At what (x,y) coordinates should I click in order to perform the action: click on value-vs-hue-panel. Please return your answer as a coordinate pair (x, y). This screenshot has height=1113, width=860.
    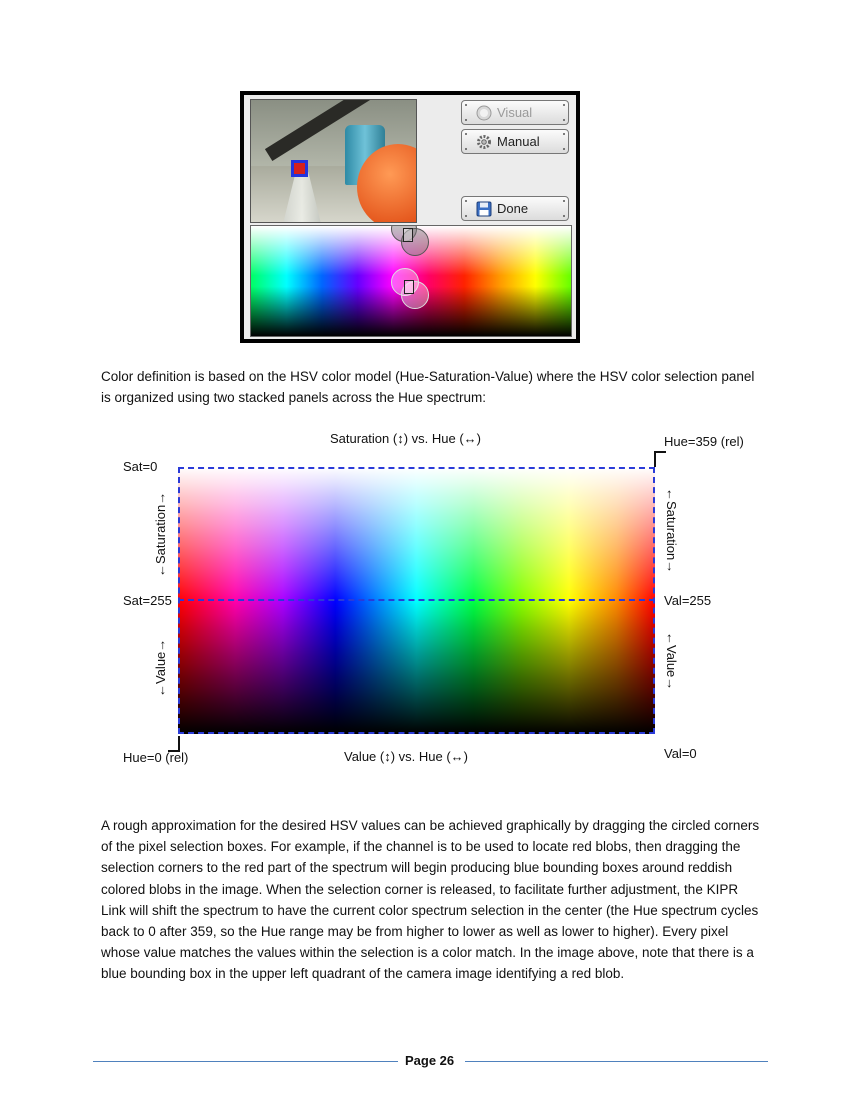
    Looking at the image, I should click on (416, 667).